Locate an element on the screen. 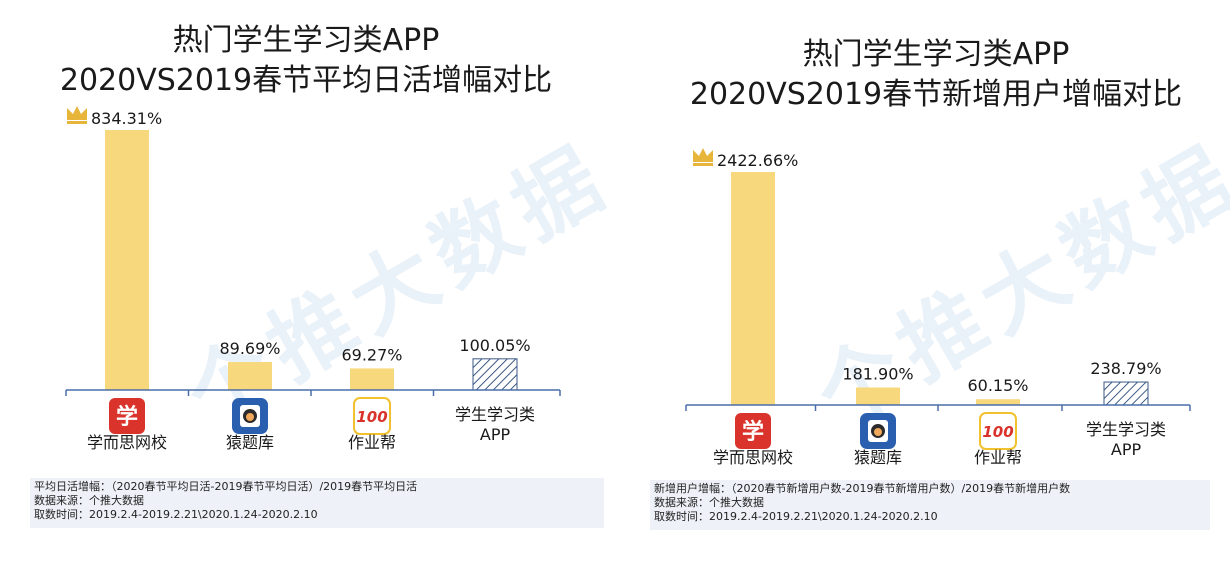 The image size is (1230, 572). data-label: 238.79% is located at coordinates (1125, 368).